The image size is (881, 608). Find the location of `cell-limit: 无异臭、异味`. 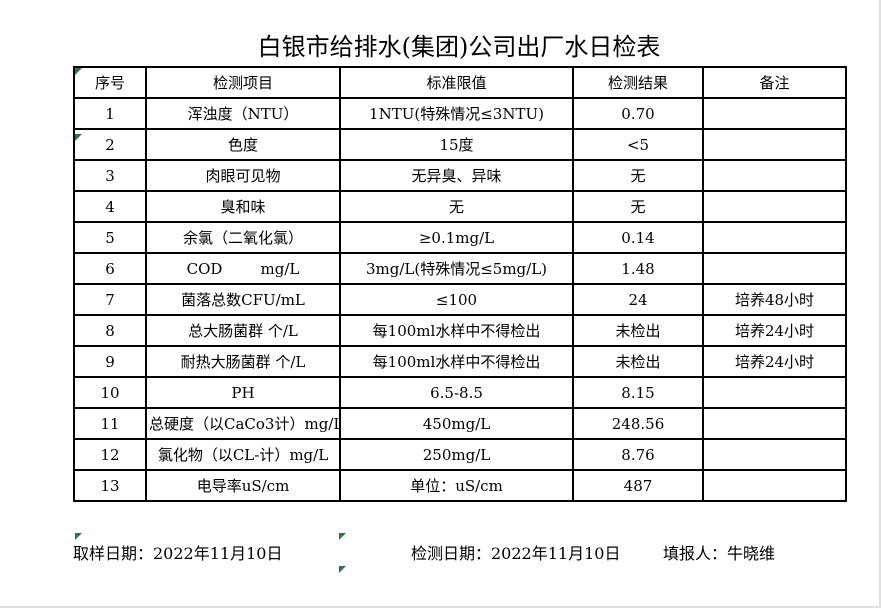

cell-limit: 无异臭、异味 is located at coordinates (456, 175).